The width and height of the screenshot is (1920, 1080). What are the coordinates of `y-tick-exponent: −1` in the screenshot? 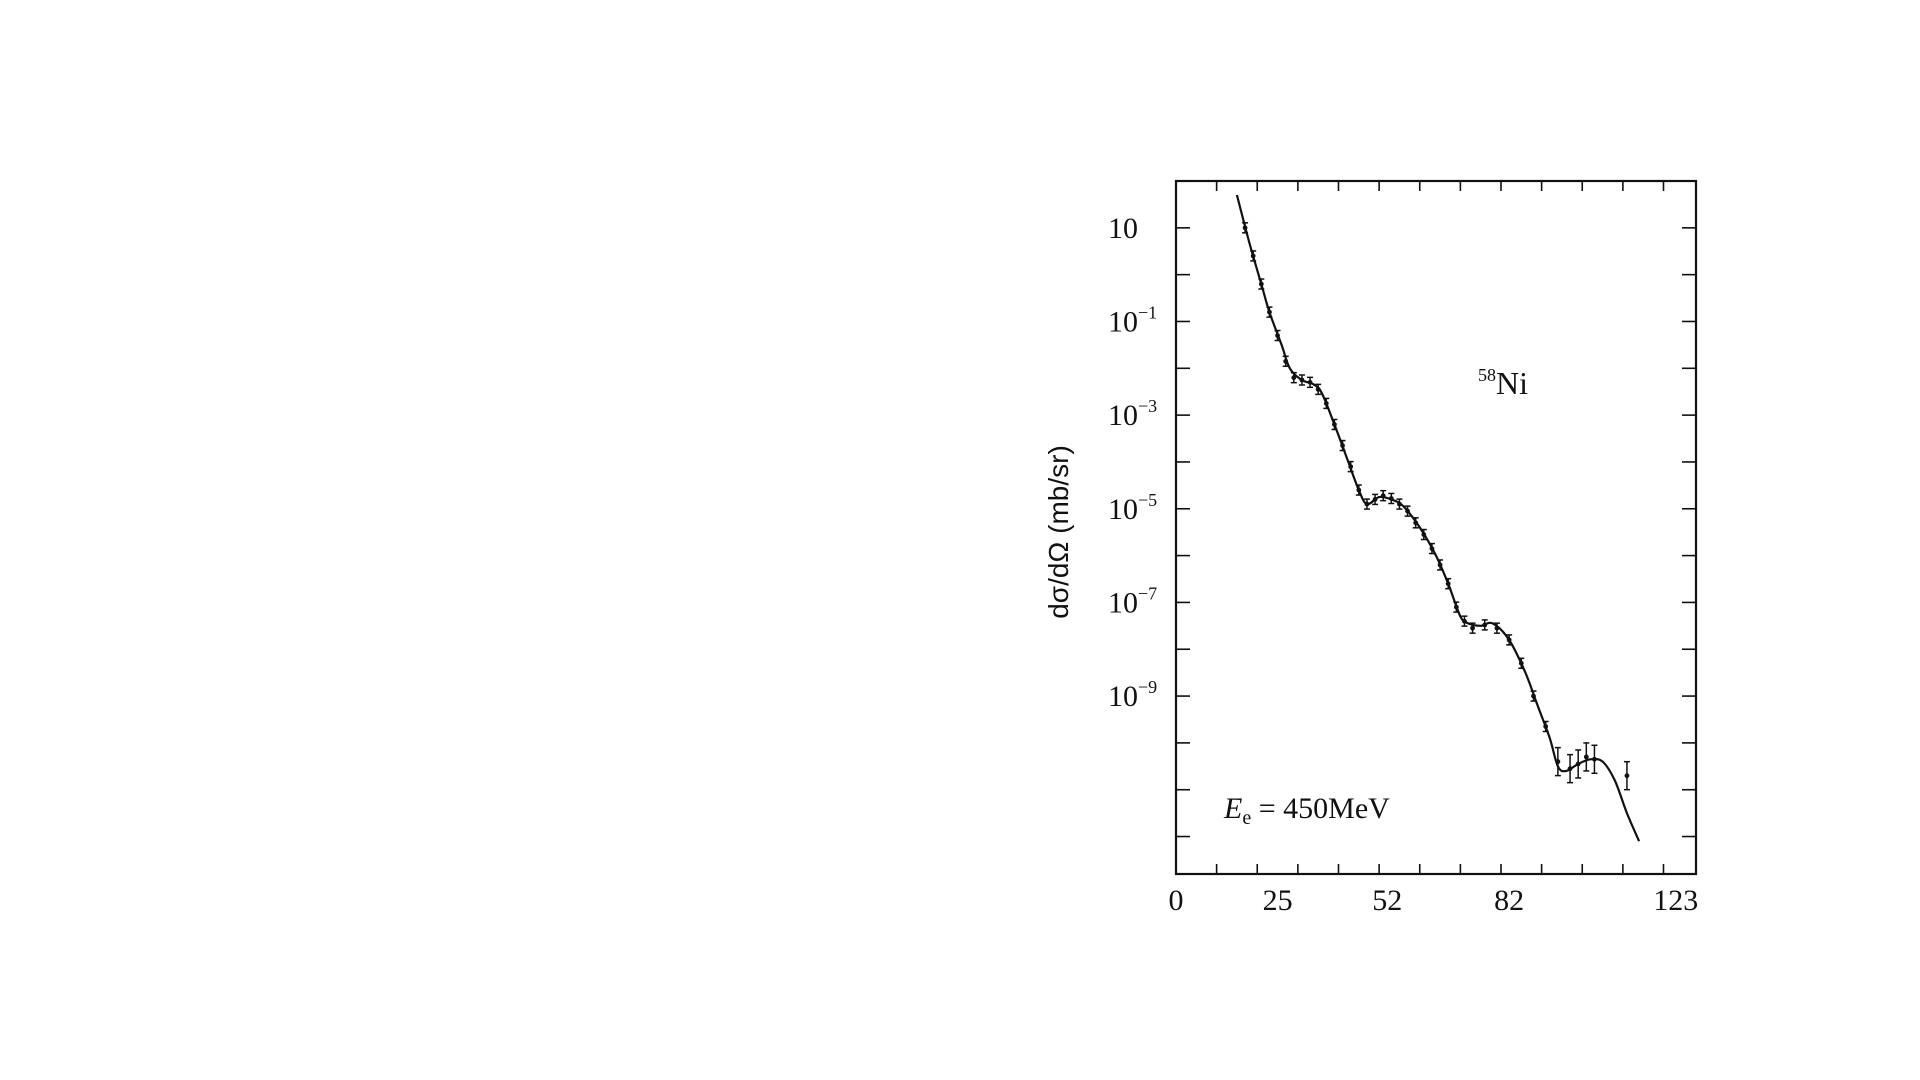 It's located at (1147, 312).